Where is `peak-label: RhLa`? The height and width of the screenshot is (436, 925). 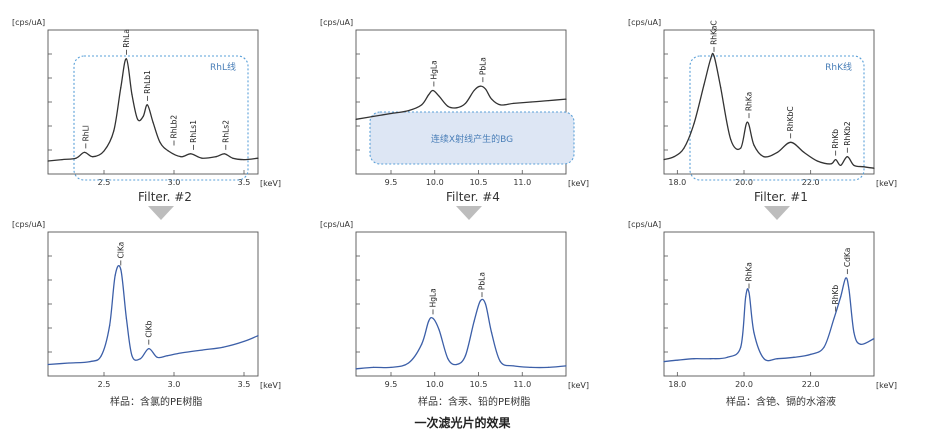
peak-label: RhLa is located at coordinates (126, 38).